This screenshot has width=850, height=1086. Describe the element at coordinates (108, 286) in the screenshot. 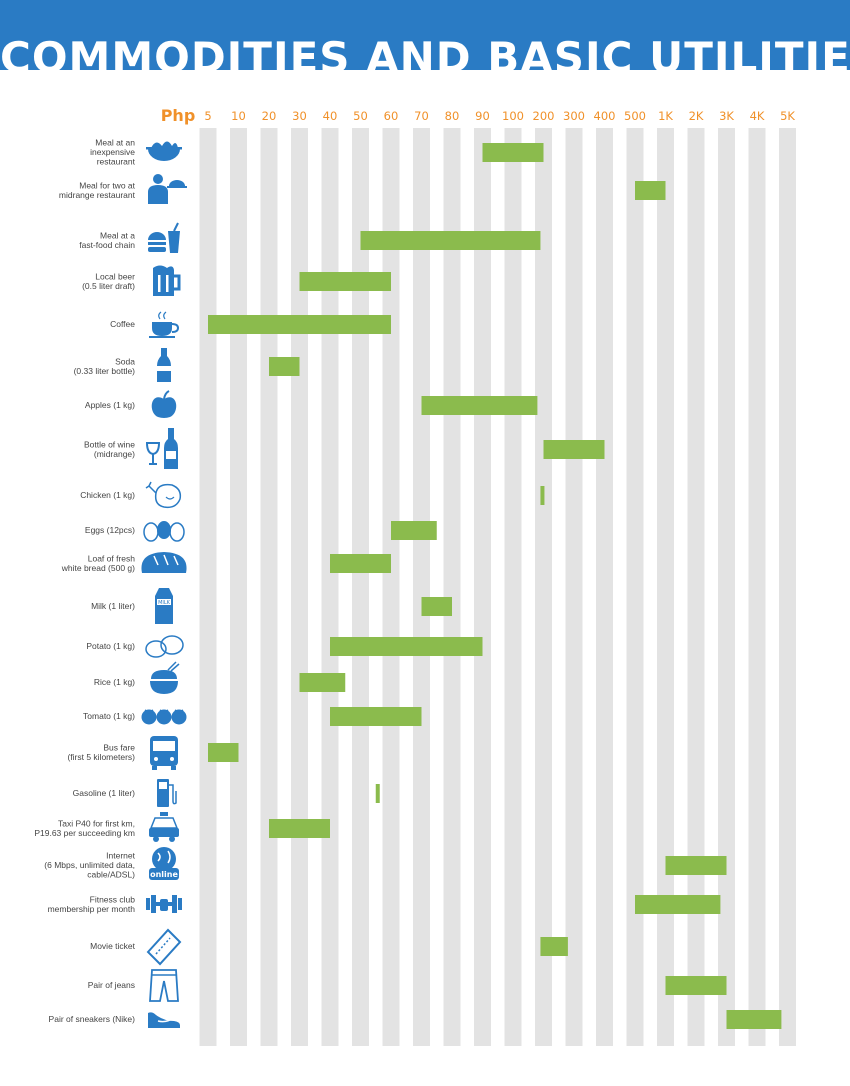

I see `category-label-line: (0.5 liter draft)` at that location.